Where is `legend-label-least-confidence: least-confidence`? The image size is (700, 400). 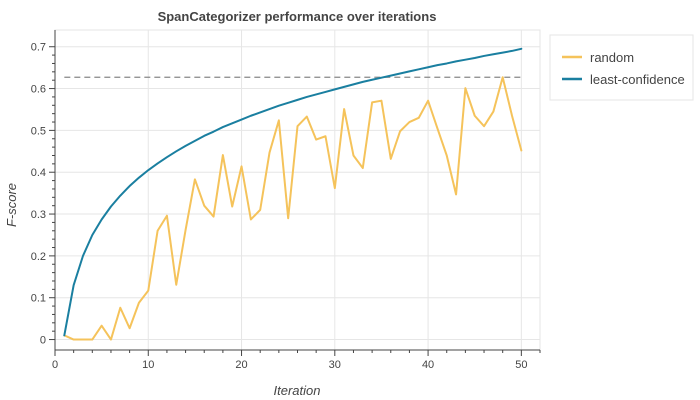
legend-label-least-confidence: least-confidence is located at coordinates (637, 79).